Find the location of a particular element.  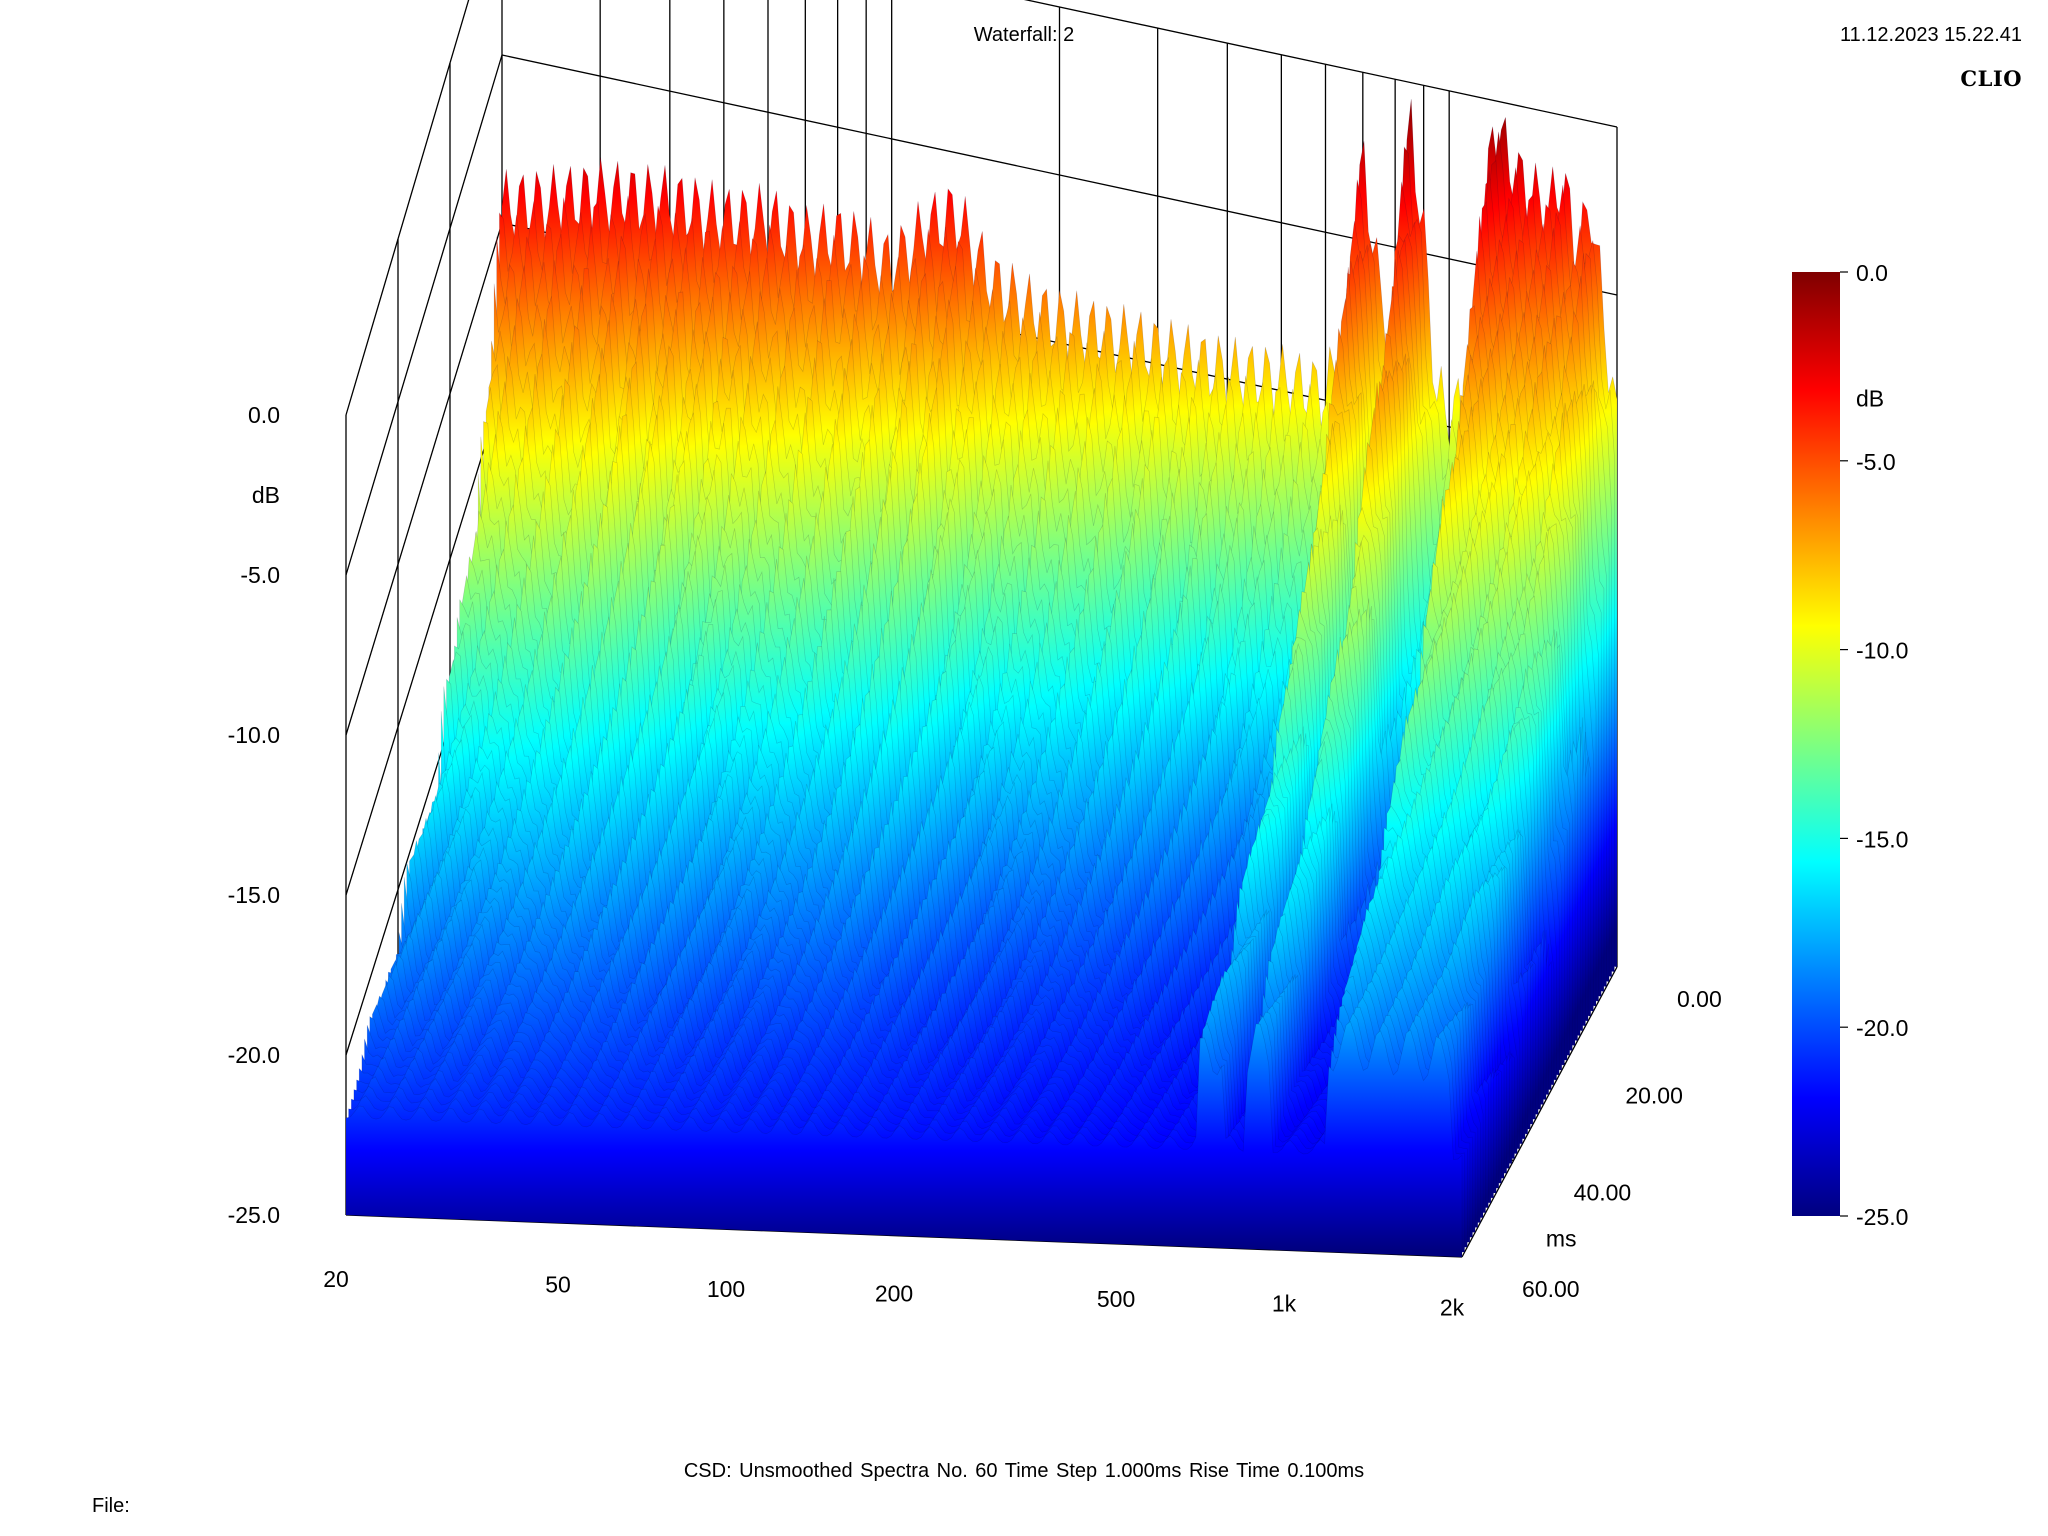

right-base-edge is located at coordinates (1539, 1112).